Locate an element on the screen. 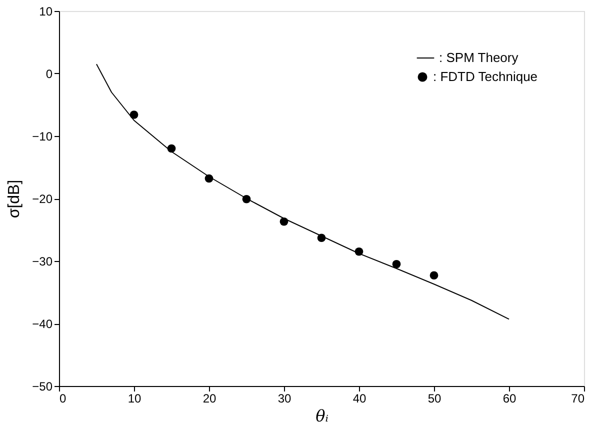  y-tick-label: 0 is located at coordinates (49, 74).